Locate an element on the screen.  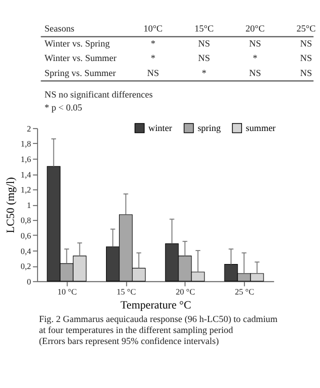
text: Seasons 10°C 15°C 20°C 25°C is located at coordinates (180, 29).